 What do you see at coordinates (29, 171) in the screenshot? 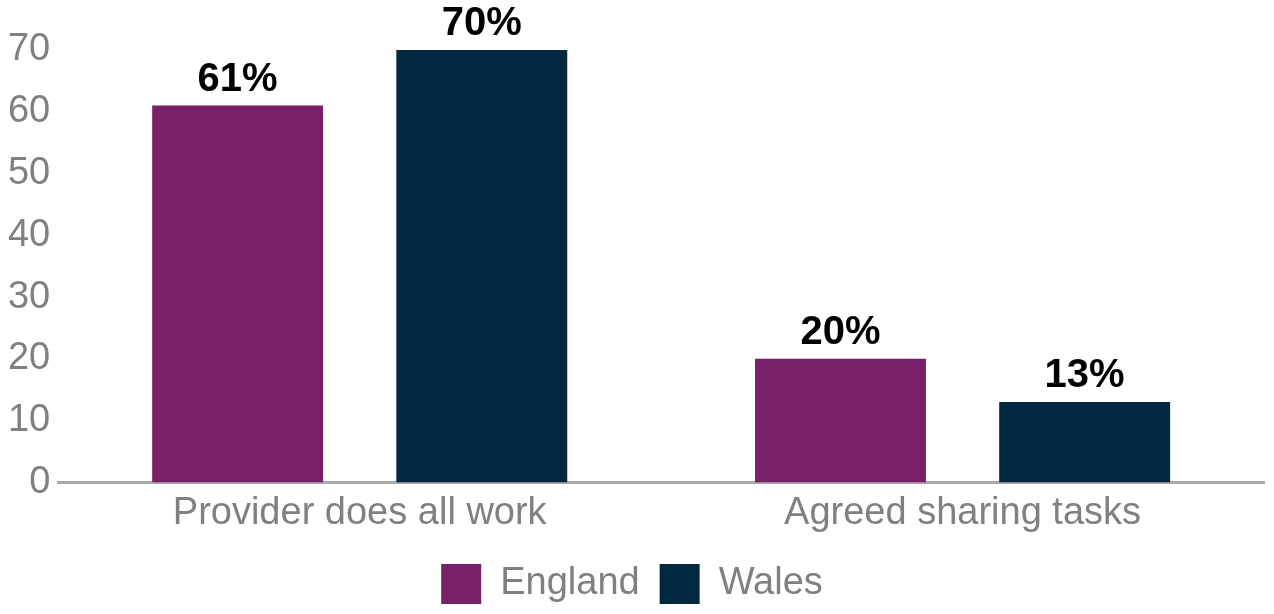
I see `y-tick-label: 50` at bounding box center [29, 171].